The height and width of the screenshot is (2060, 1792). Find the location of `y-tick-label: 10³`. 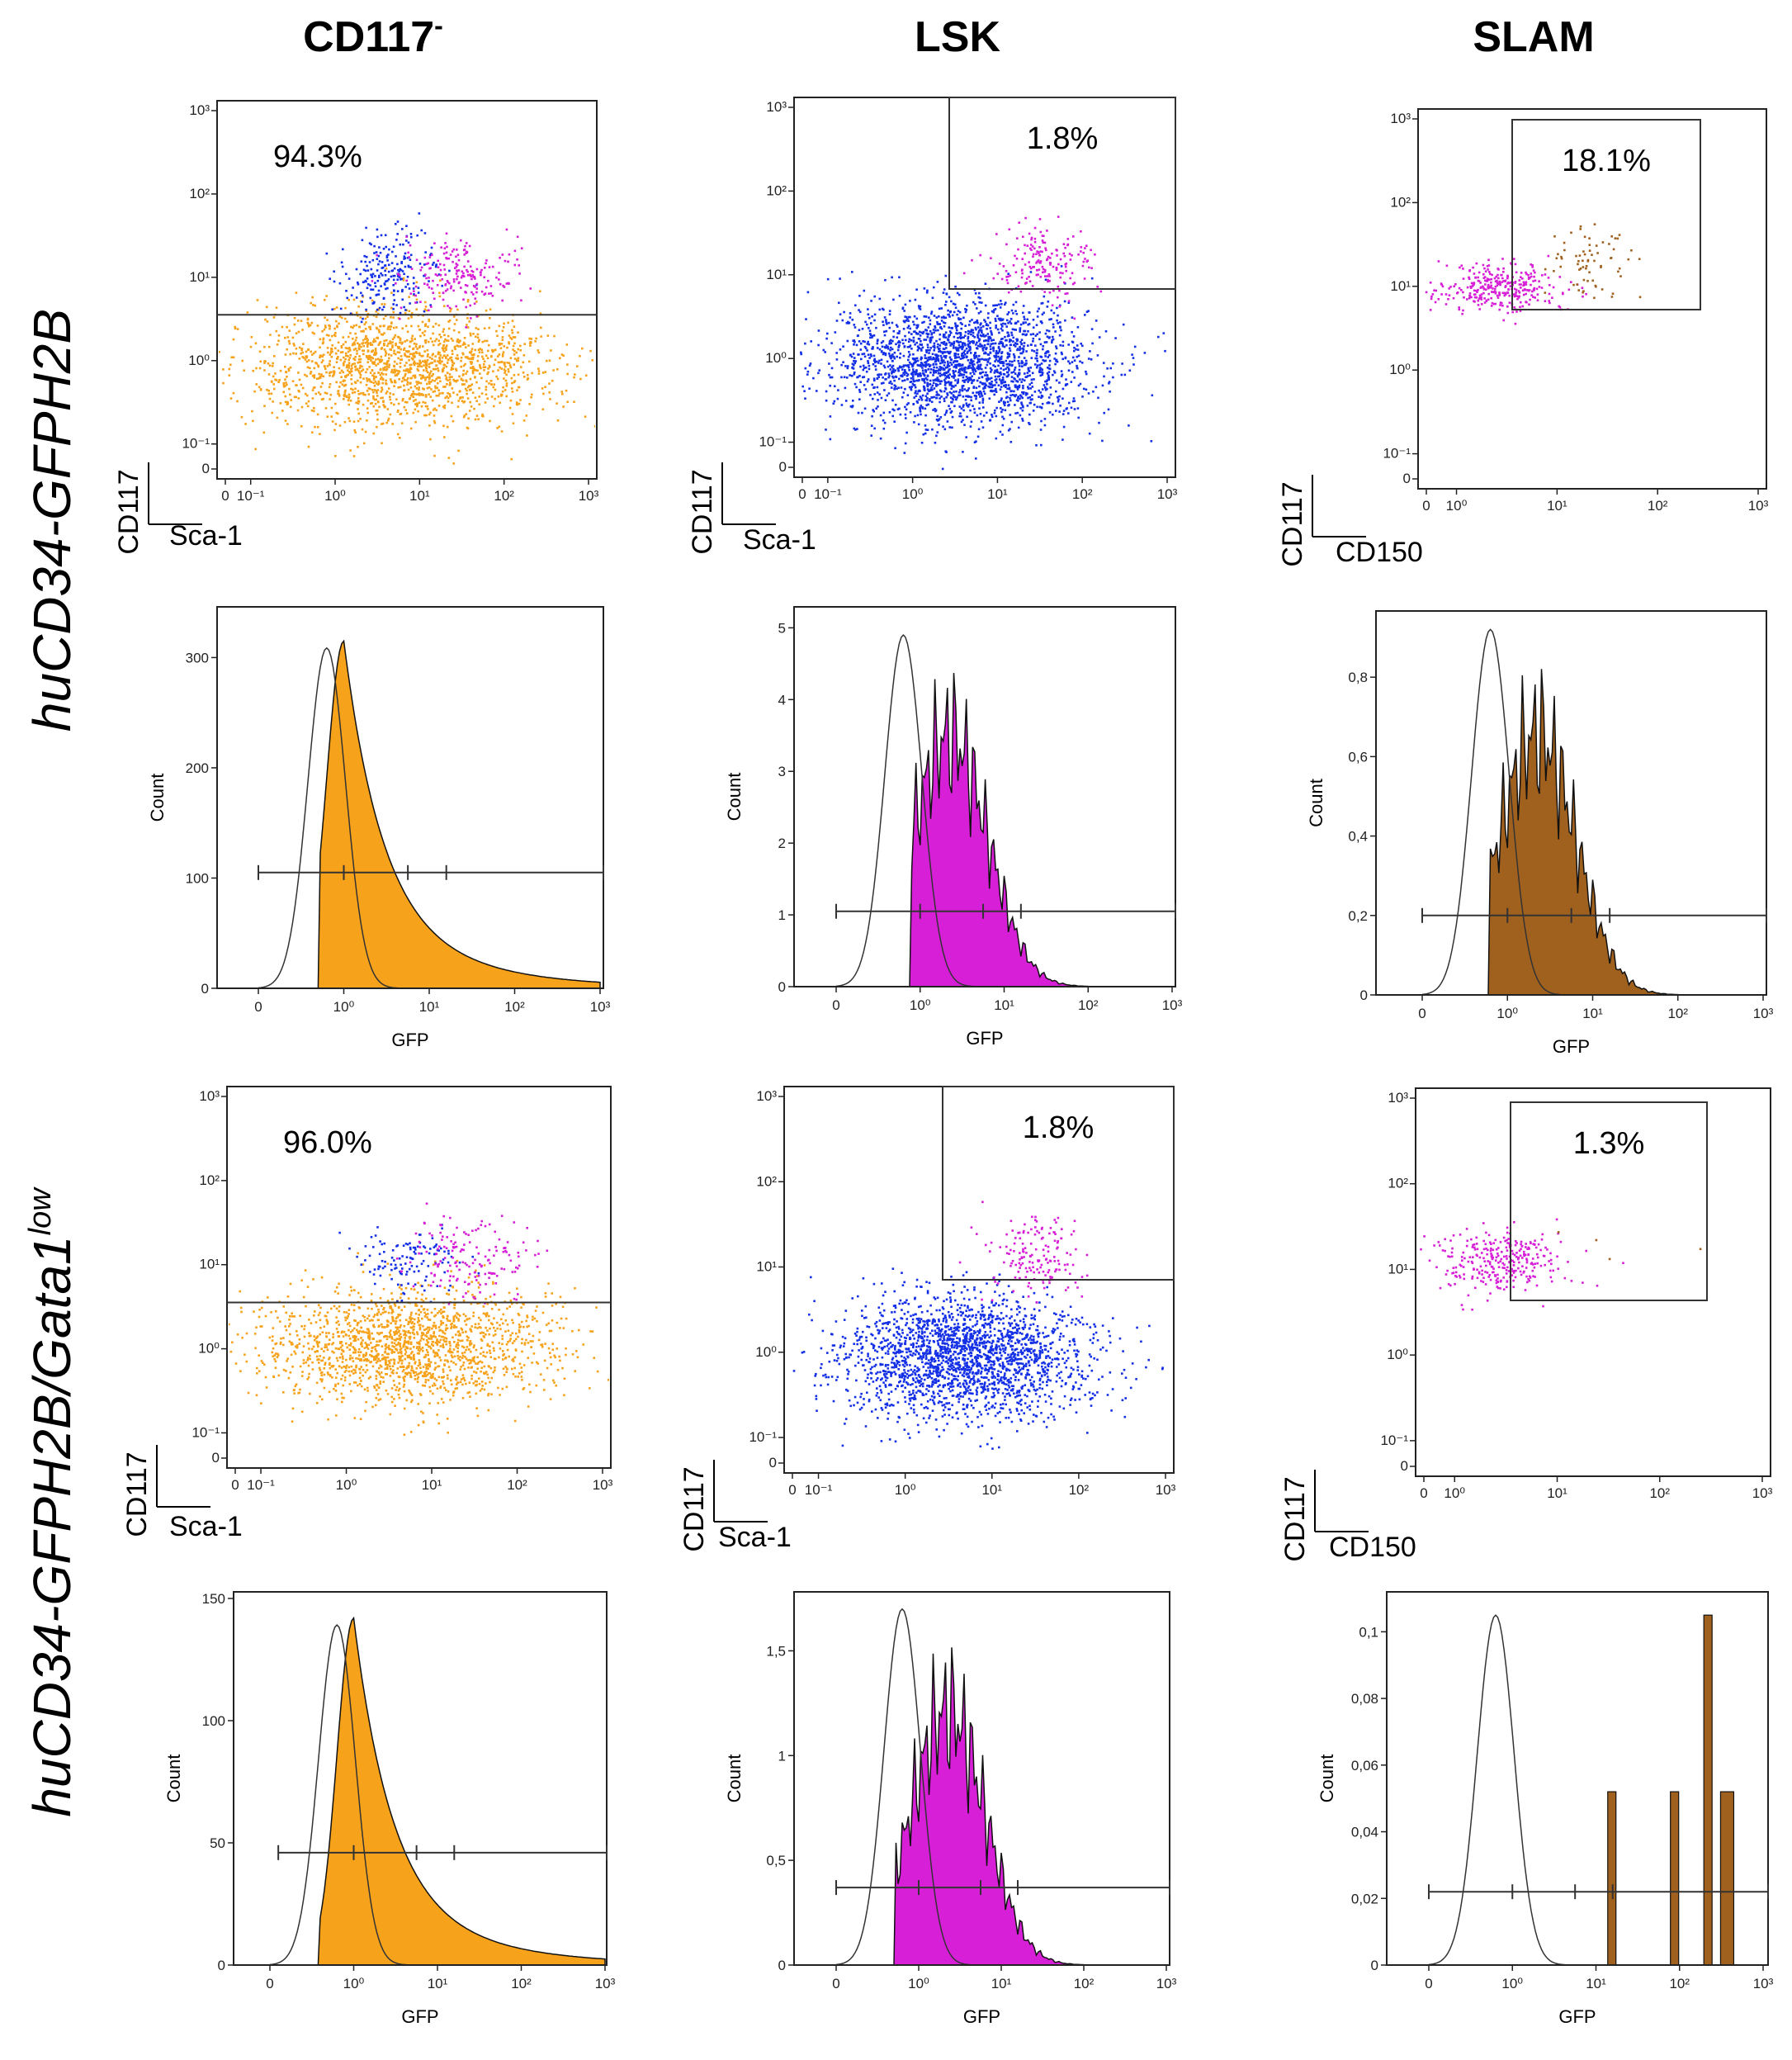

y-tick-label: 10³ is located at coordinates (1400, 118).